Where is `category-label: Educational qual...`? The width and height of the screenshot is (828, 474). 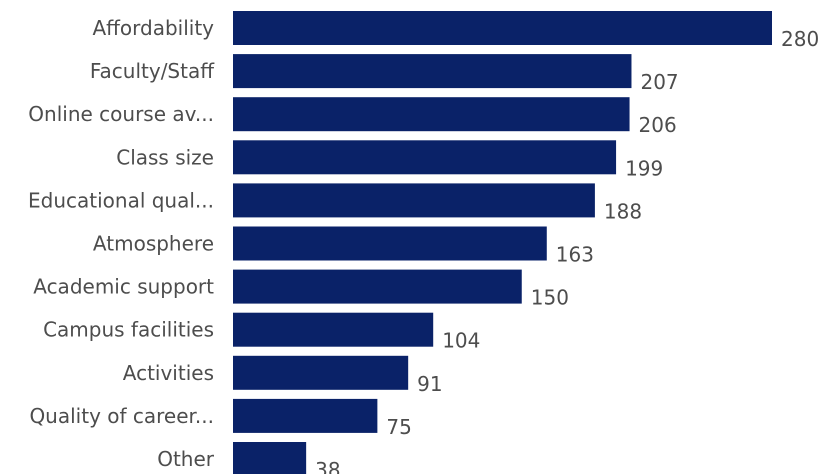
category-label: Educational qual... is located at coordinates (121, 200).